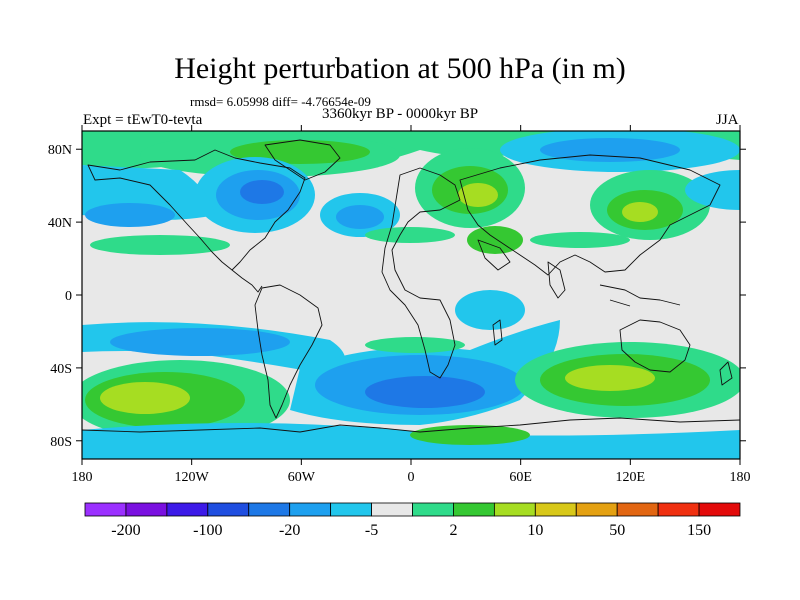 This screenshot has height=600, width=800. I want to click on y-tick-label: 40S, so click(61, 369).